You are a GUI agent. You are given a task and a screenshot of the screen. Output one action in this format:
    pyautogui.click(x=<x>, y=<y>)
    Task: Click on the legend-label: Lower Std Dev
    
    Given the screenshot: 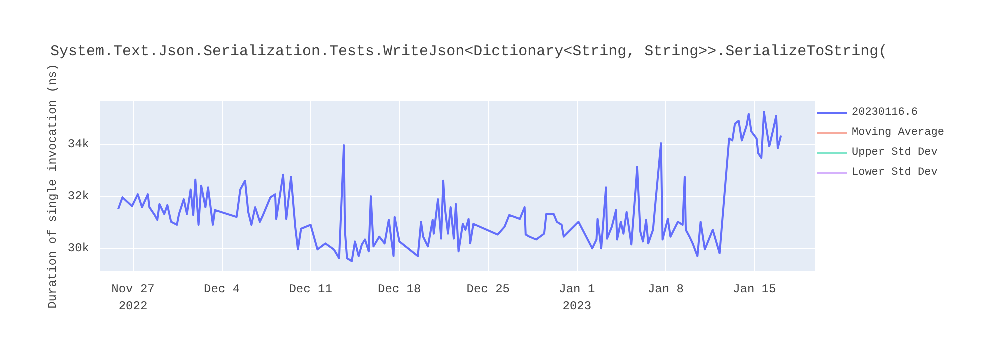 What is the action you would take?
    pyautogui.click(x=895, y=173)
    